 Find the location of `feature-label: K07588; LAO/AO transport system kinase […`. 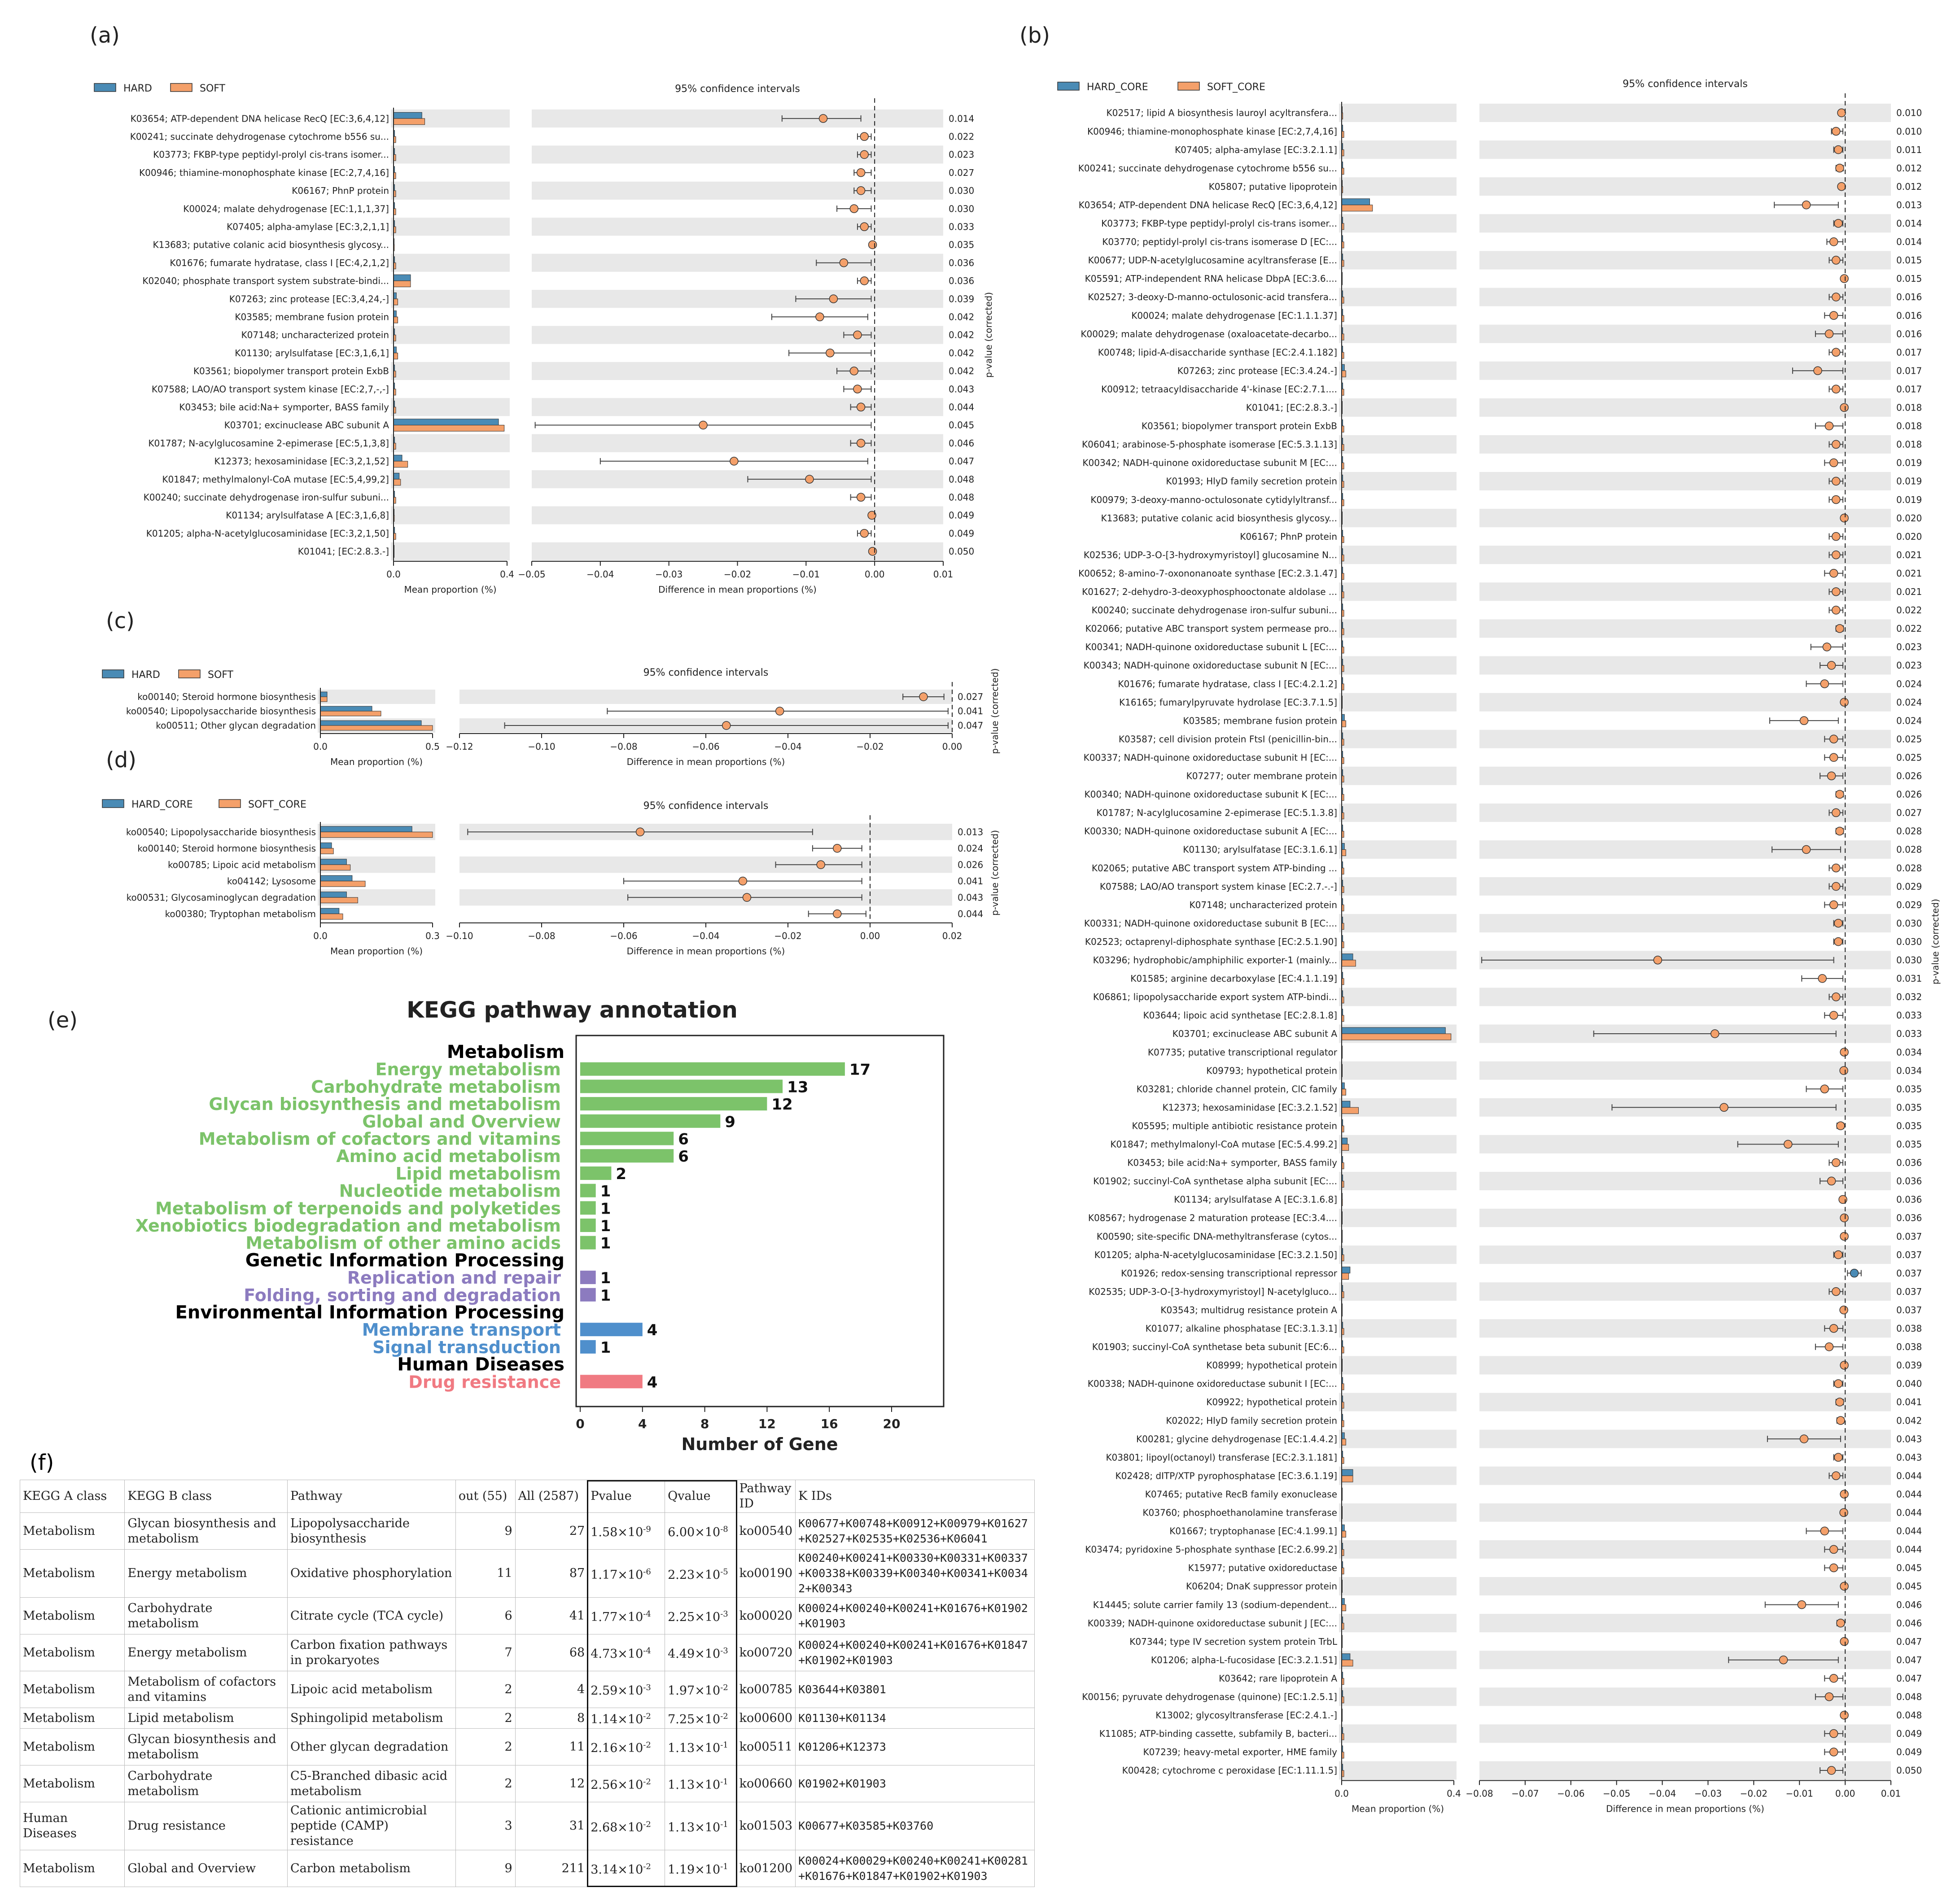

feature-label: K07588; LAO/AO transport system kinase [… is located at coordinates (1219, 887).